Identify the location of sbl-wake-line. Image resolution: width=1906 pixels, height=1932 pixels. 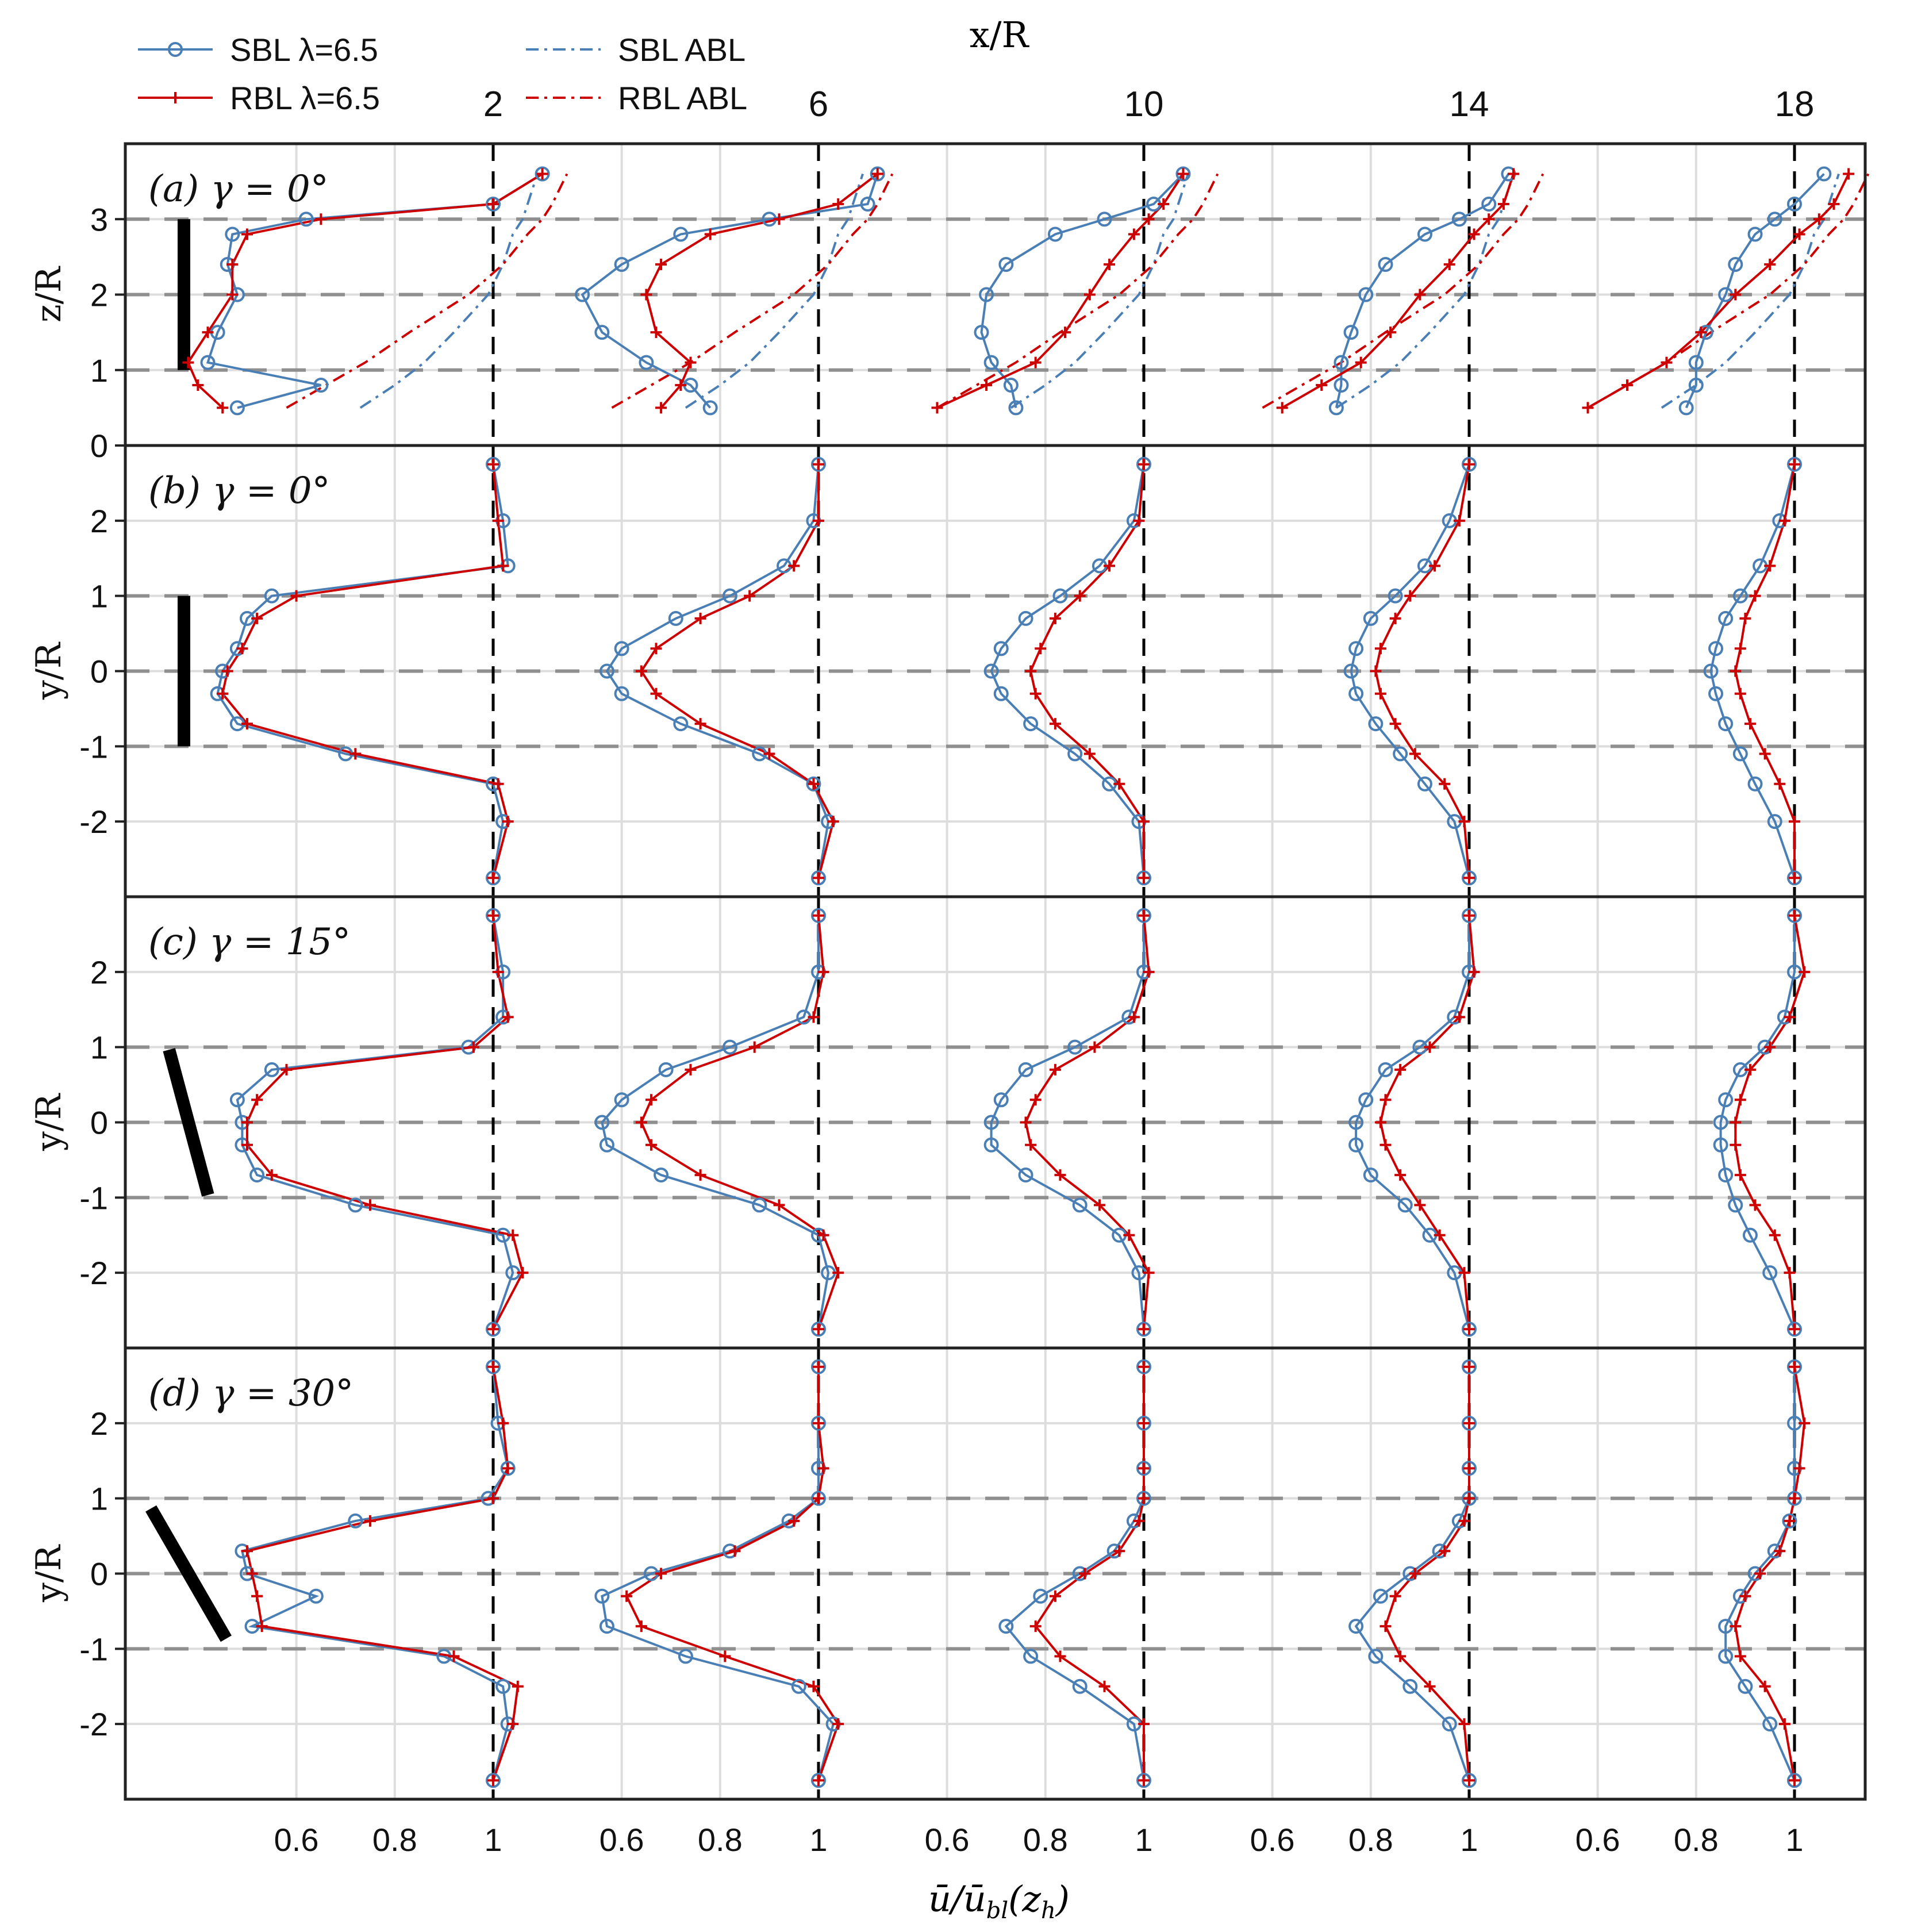
(1755, 291).